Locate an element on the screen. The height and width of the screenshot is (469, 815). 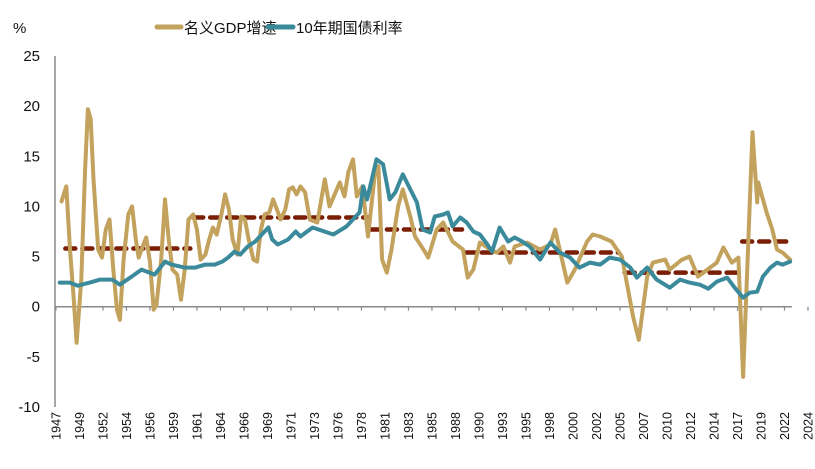
y-tick-label: 25 is located at coordinates (31, 56).